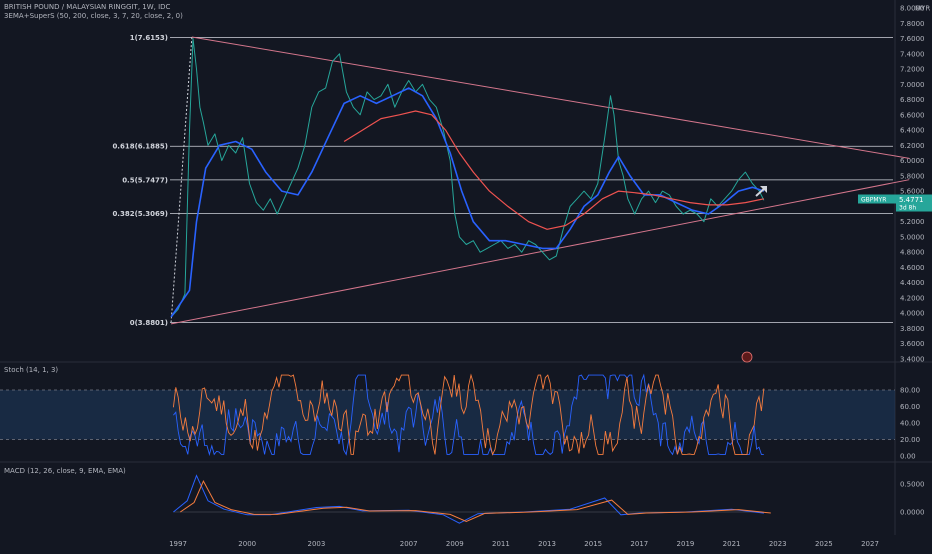  I want to click on fib-level-label: 0.618(6.1885), so click(140, 147).